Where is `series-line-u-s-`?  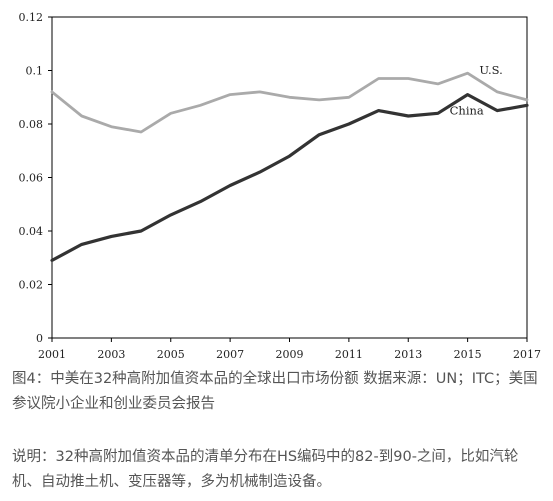
series-line-u-s- is located at coordinates (289, 102).